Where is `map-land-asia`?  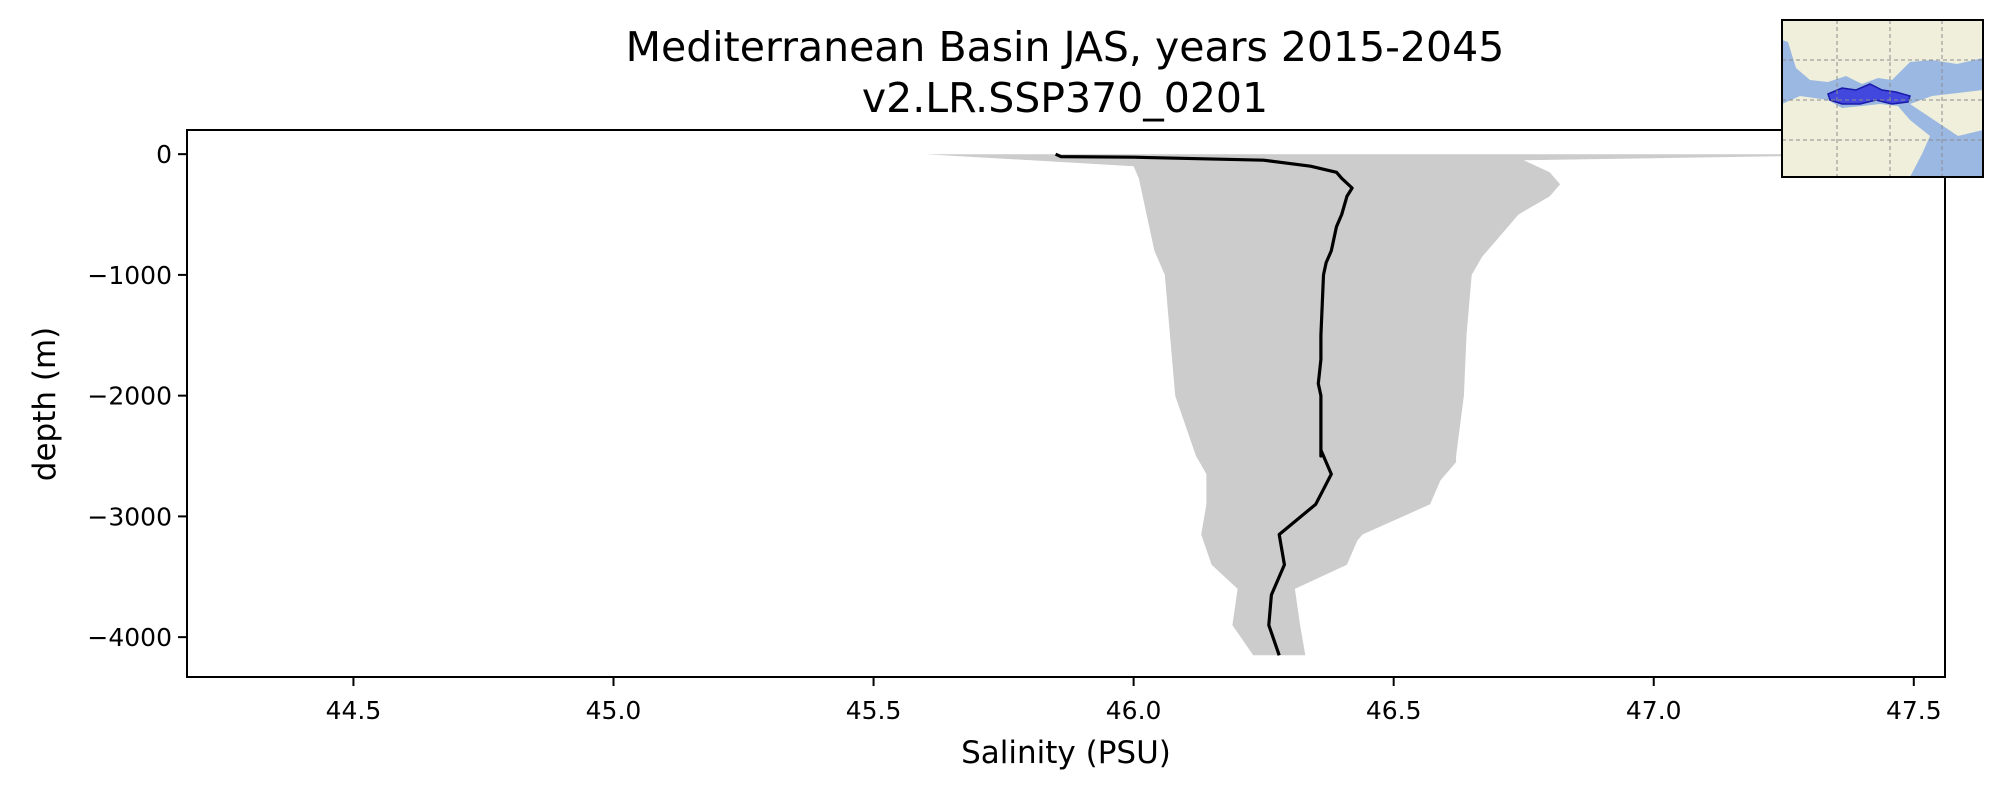
map-land-asia is located at coordinates (1946, 113).